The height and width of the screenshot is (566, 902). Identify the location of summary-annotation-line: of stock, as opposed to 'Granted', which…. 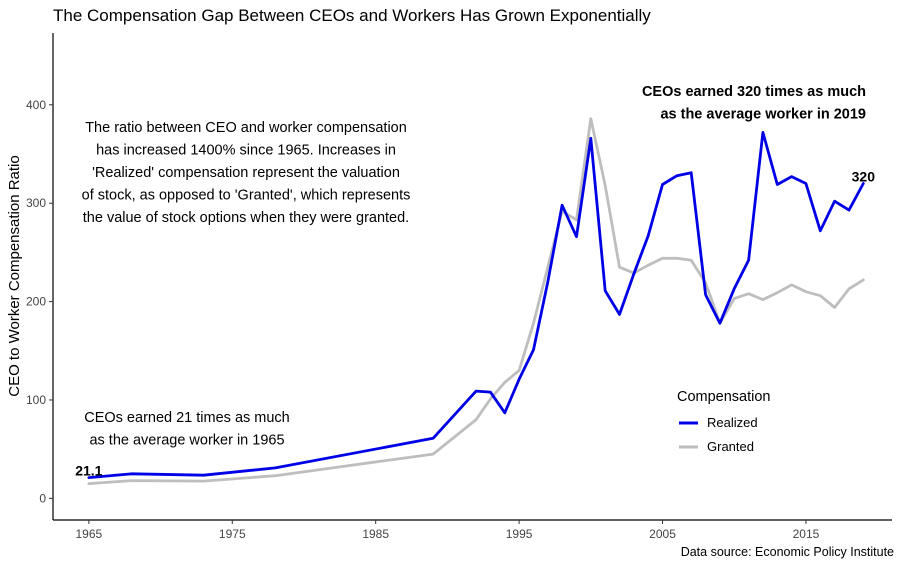
(246, 196).